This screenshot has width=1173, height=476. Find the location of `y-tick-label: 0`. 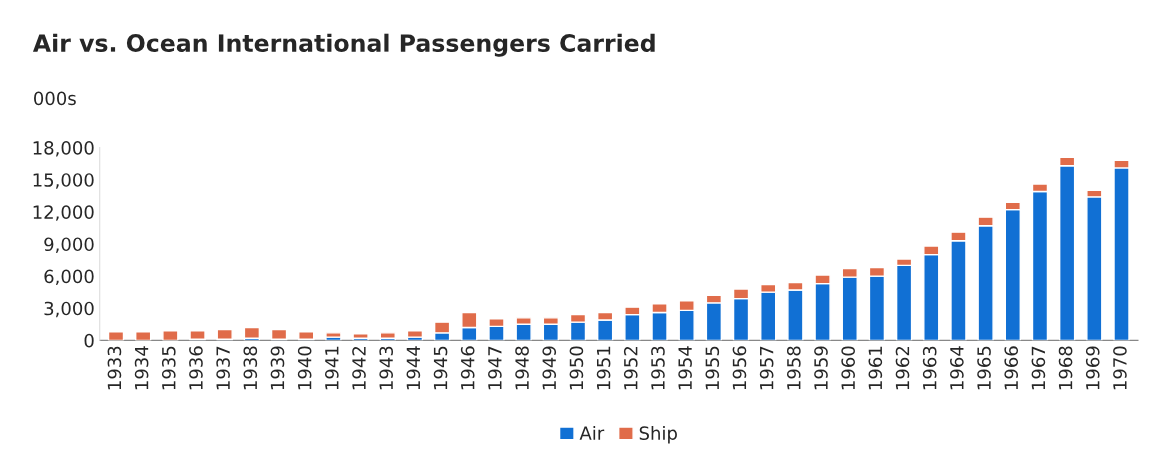

y-tick-label: 0 is located at coordinates (89, 340).